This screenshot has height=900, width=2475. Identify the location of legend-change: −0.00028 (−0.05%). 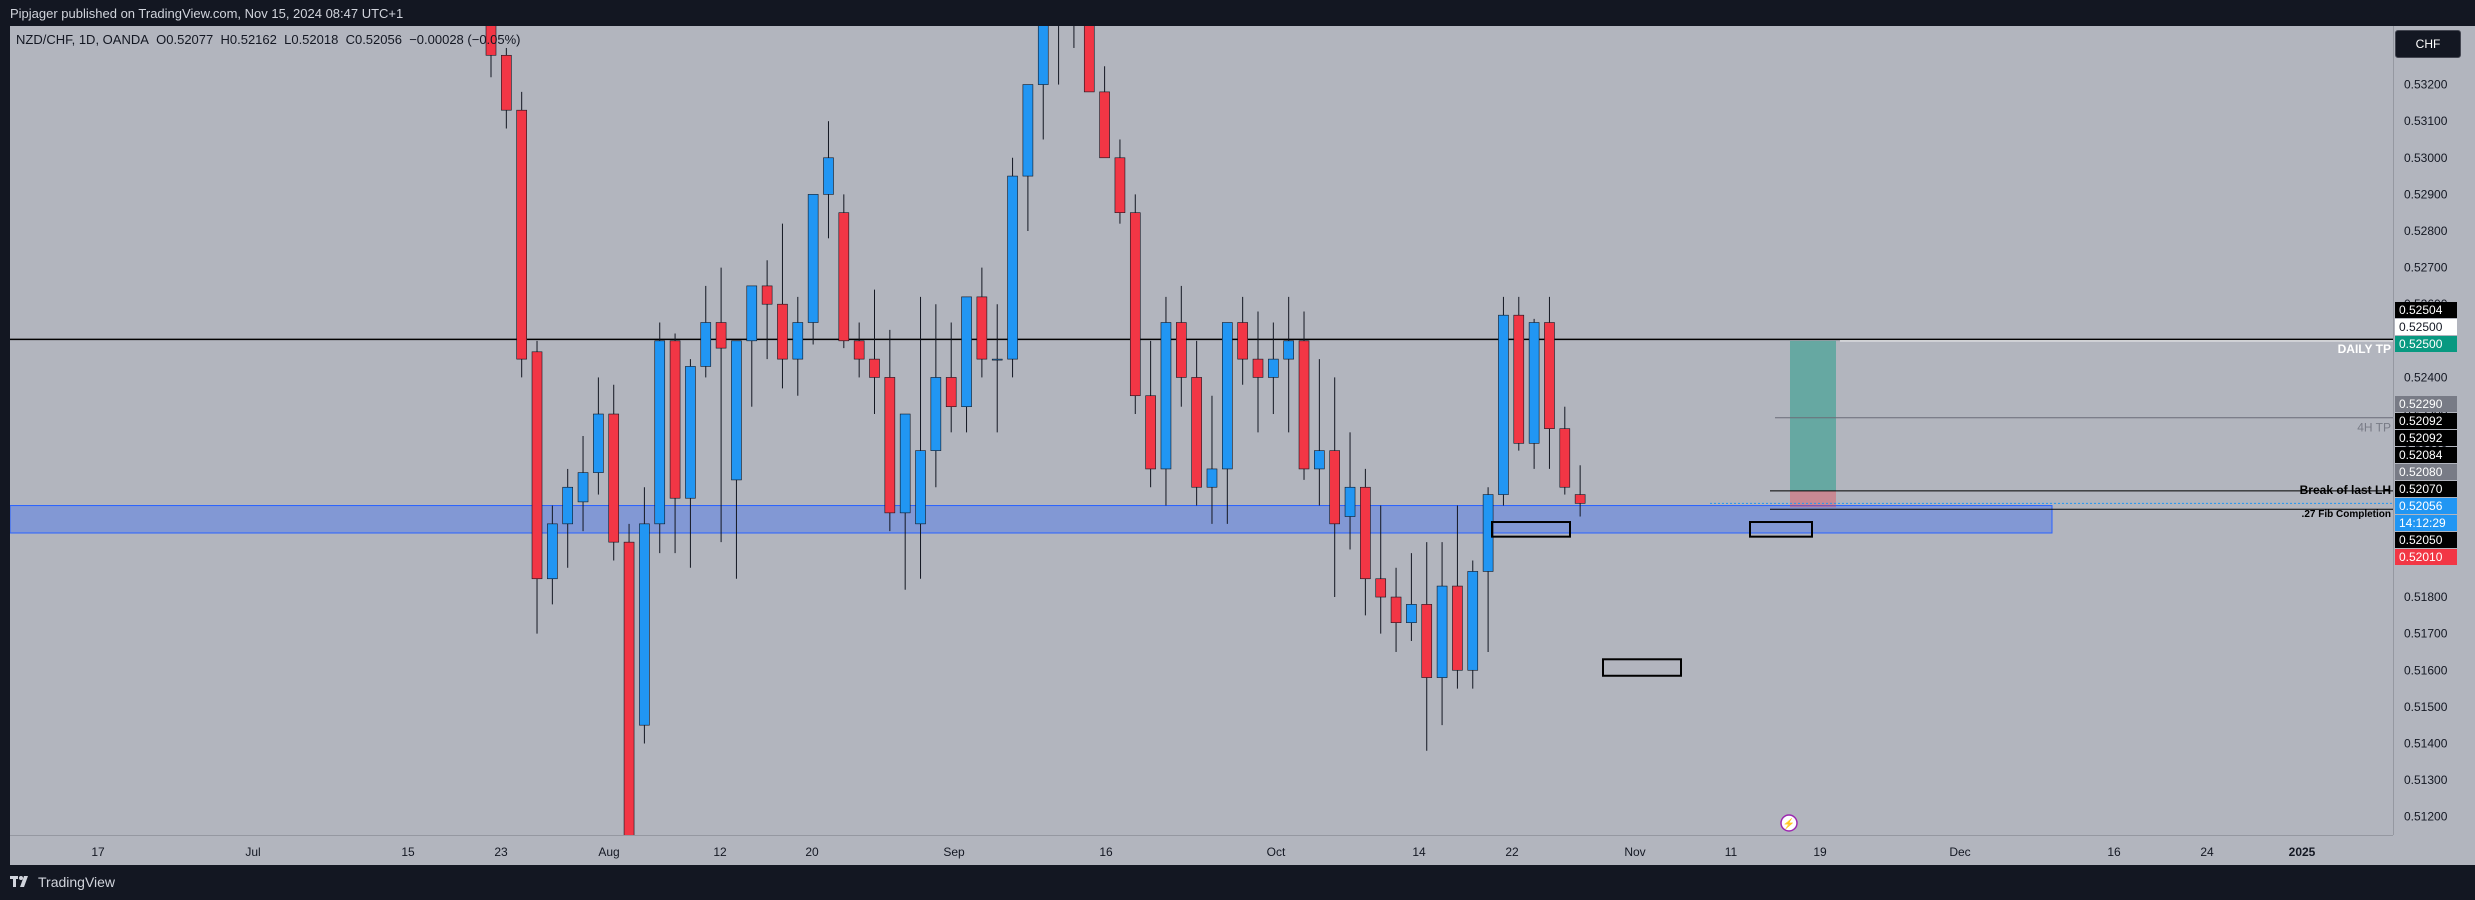
(465, 39).